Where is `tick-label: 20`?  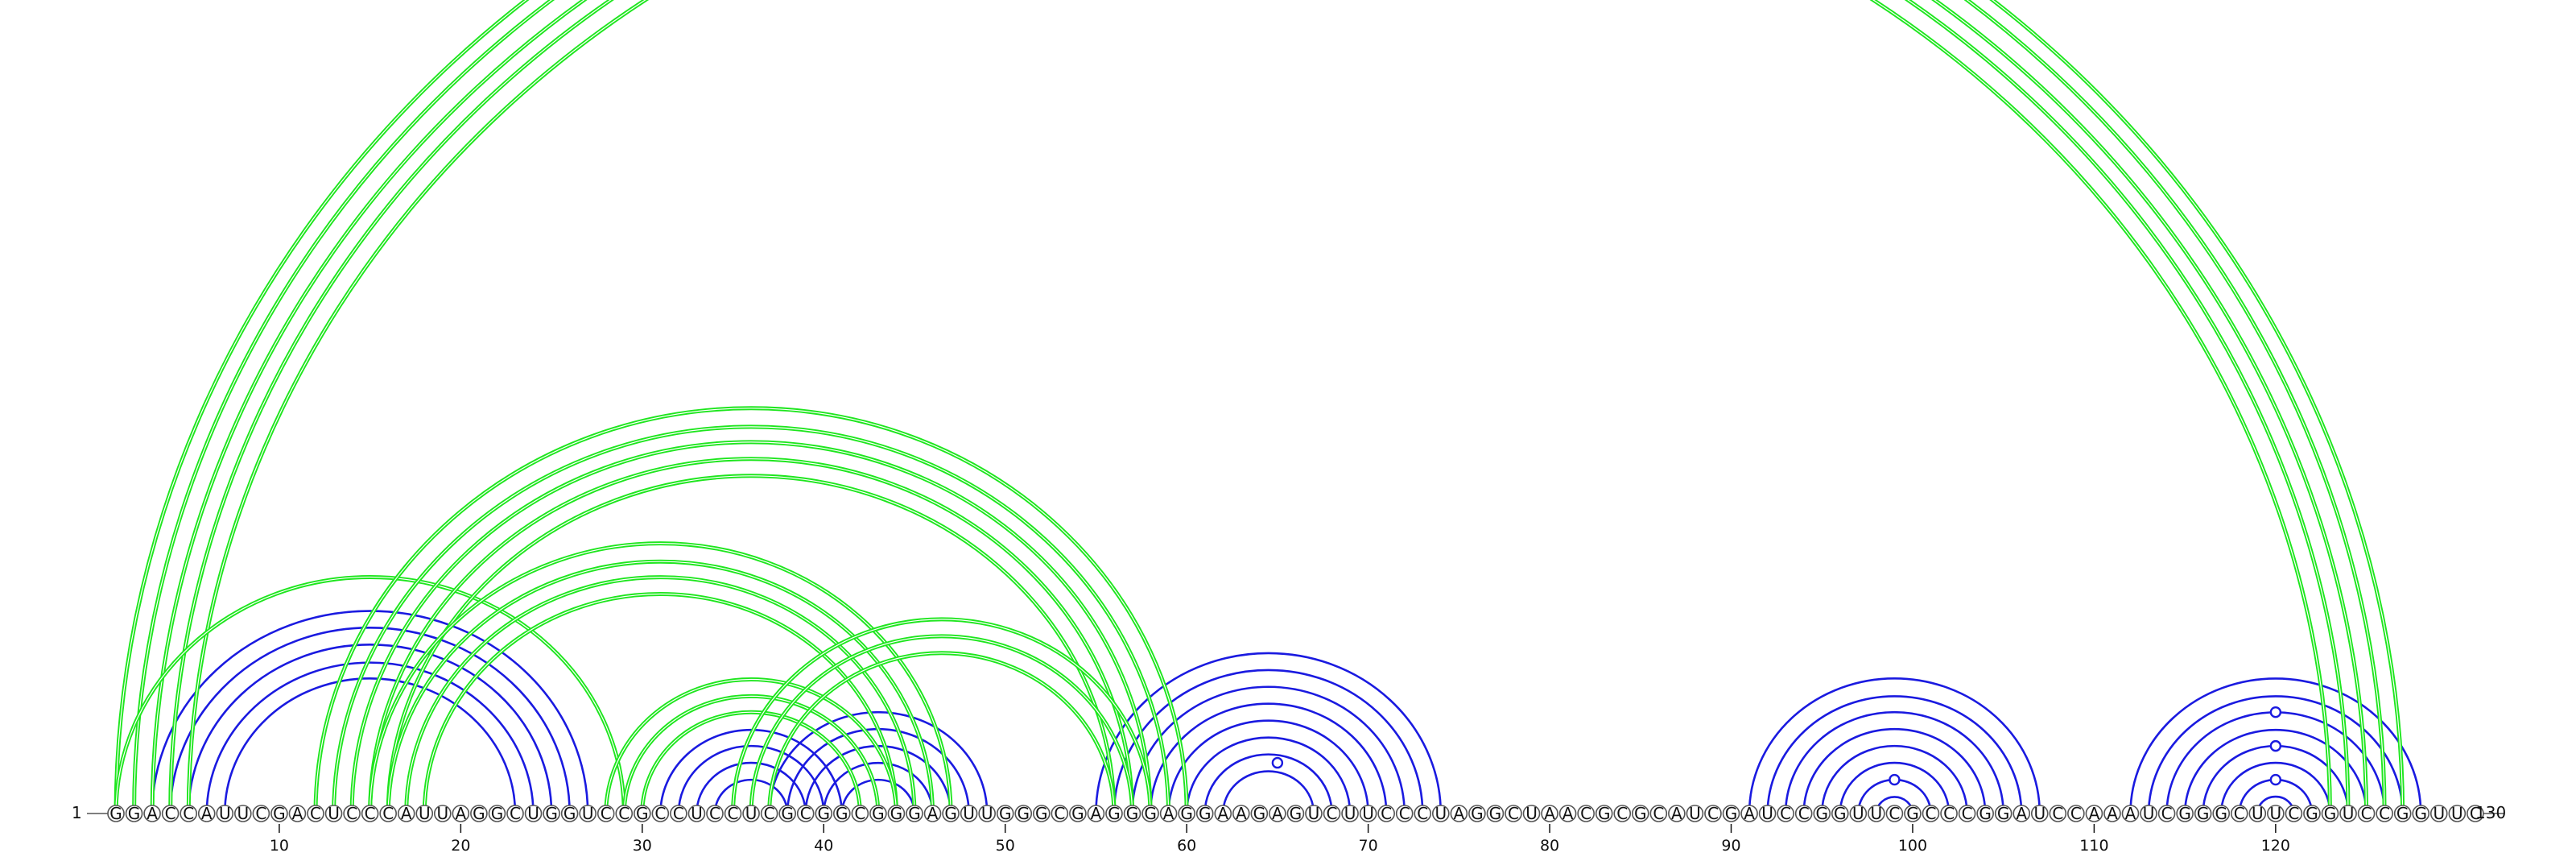
tick-label: 20 is located at coordinates (460, 846).